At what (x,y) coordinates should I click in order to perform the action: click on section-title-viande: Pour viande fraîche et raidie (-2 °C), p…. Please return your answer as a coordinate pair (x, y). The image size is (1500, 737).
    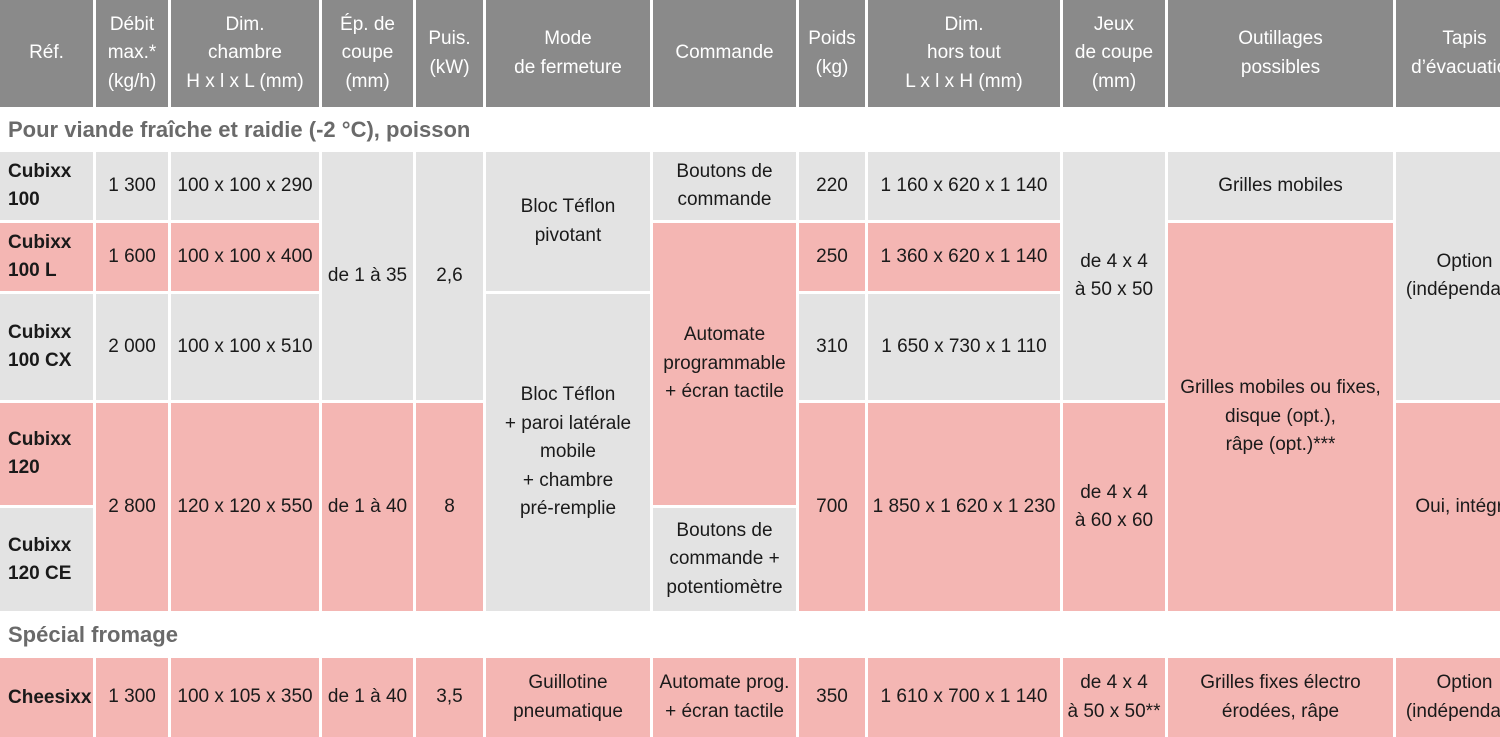
    Looking at the image, I should click on (750, 129).